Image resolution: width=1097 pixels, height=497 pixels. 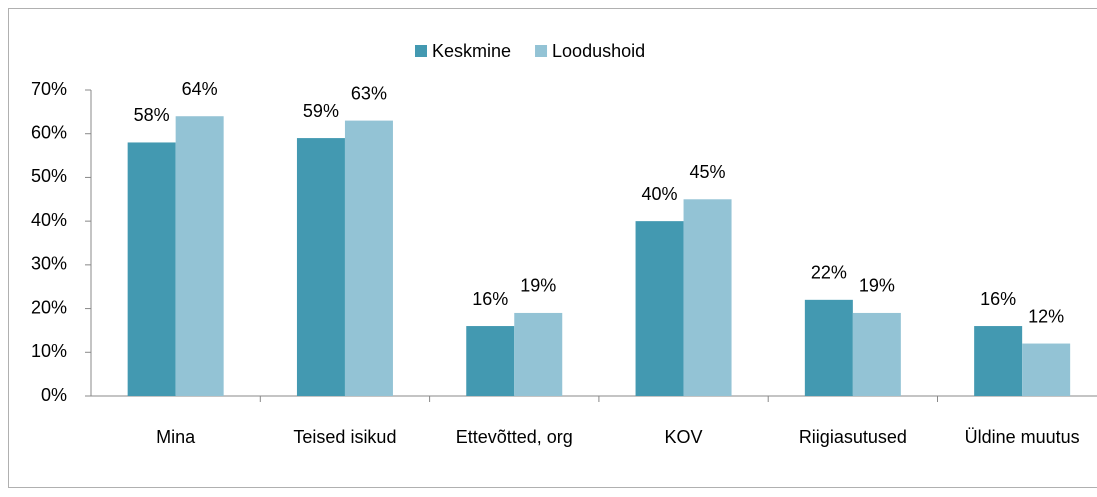 What do you see at coordinates (344, 437) in the screenshot?
I see `x-tick-label: Teised isikud` at bounding box center [344, 437].